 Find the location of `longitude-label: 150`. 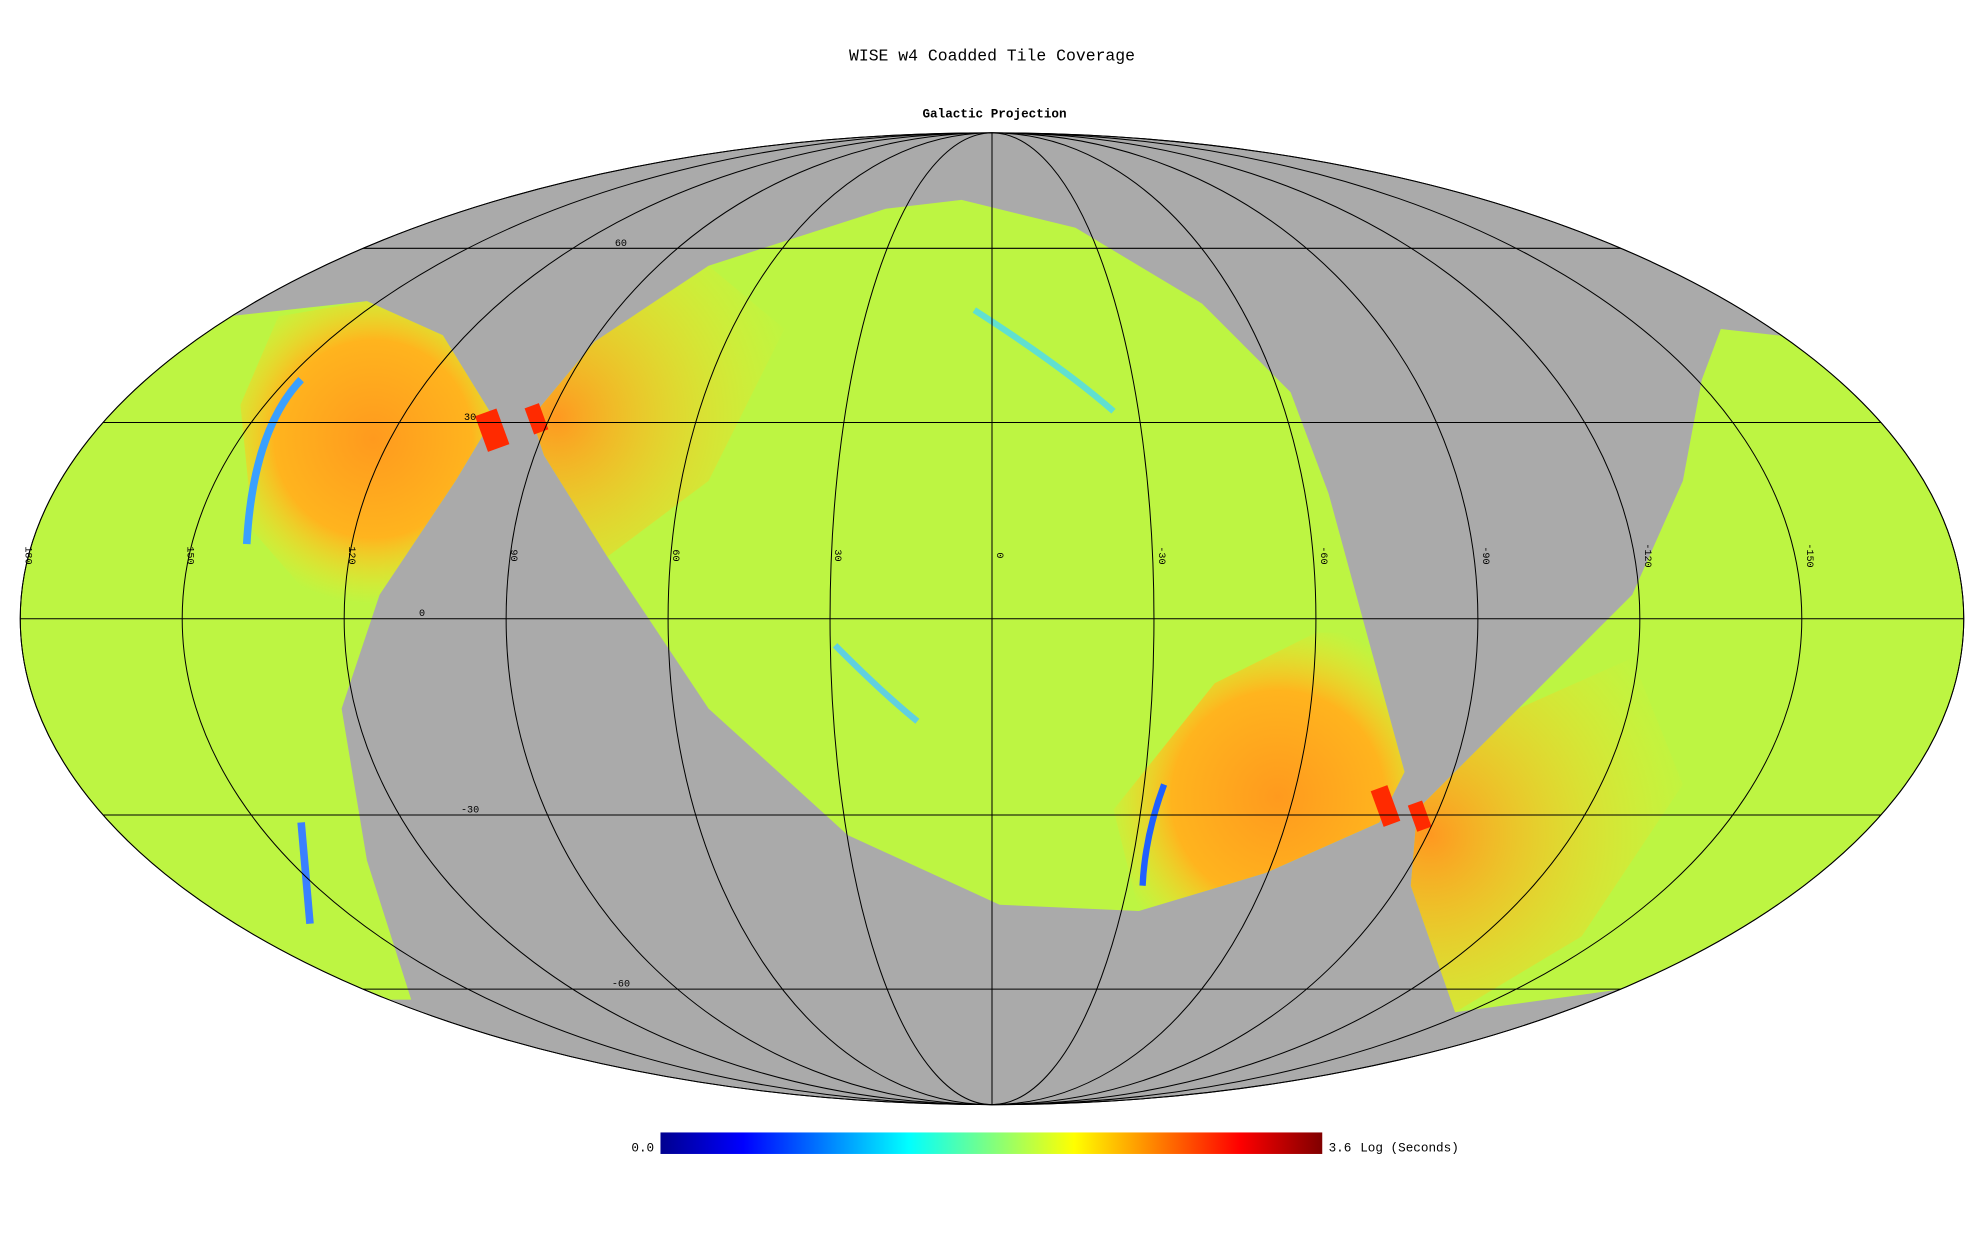

longitude-label: 150 is located at coordinates (188, 555).